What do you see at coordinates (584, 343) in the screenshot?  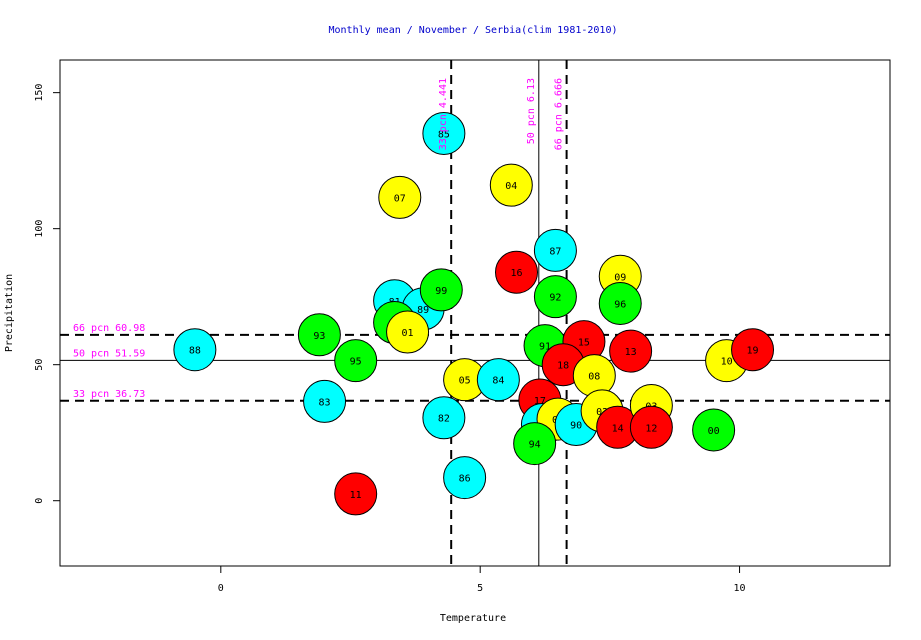 I see `data-point-label: 15` at bounding box center [584, 343].